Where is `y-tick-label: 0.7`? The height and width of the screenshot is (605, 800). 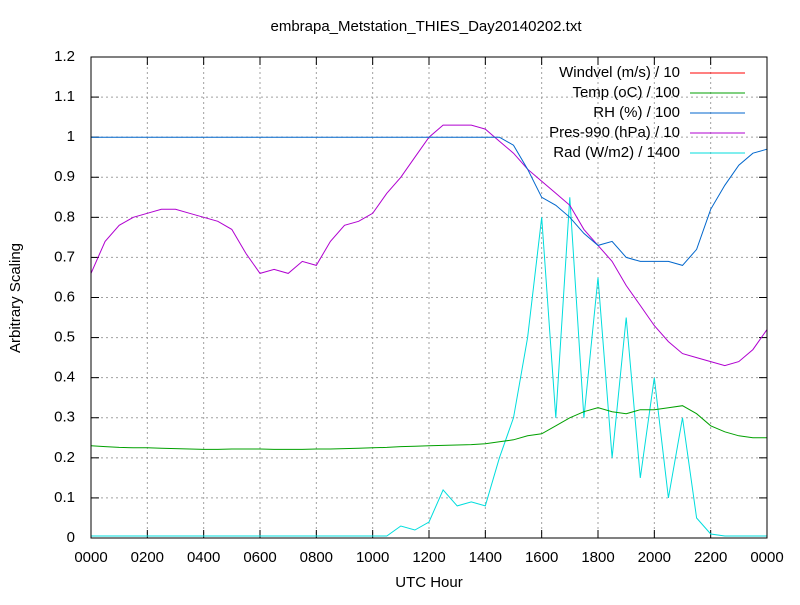
y-tick-label: 0.7 is located at coordinates (64, 256).